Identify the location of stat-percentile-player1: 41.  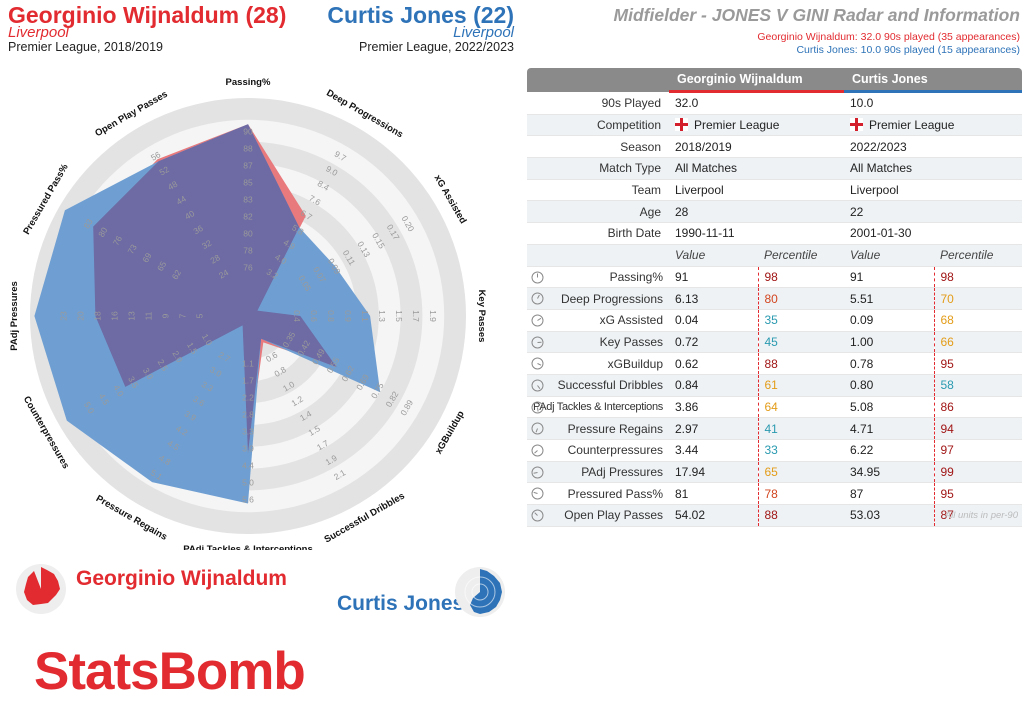
(800, 428).